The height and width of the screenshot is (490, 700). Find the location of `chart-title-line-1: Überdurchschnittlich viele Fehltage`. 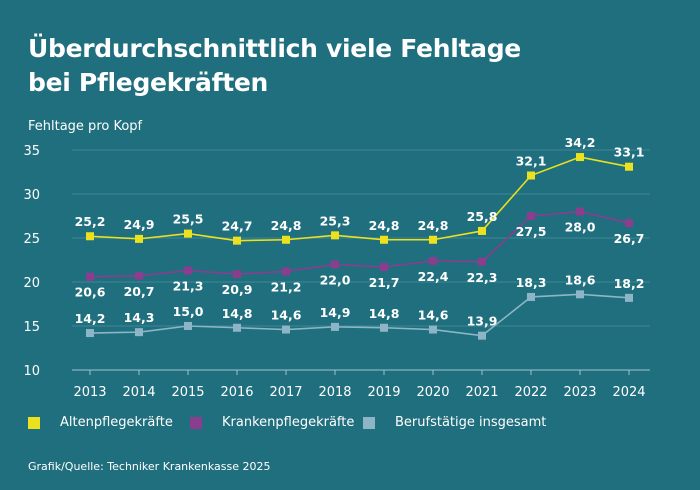

chart-title-line-1: Überdurchschnittlich viele Fehltage is located at coordinates (274, 48).